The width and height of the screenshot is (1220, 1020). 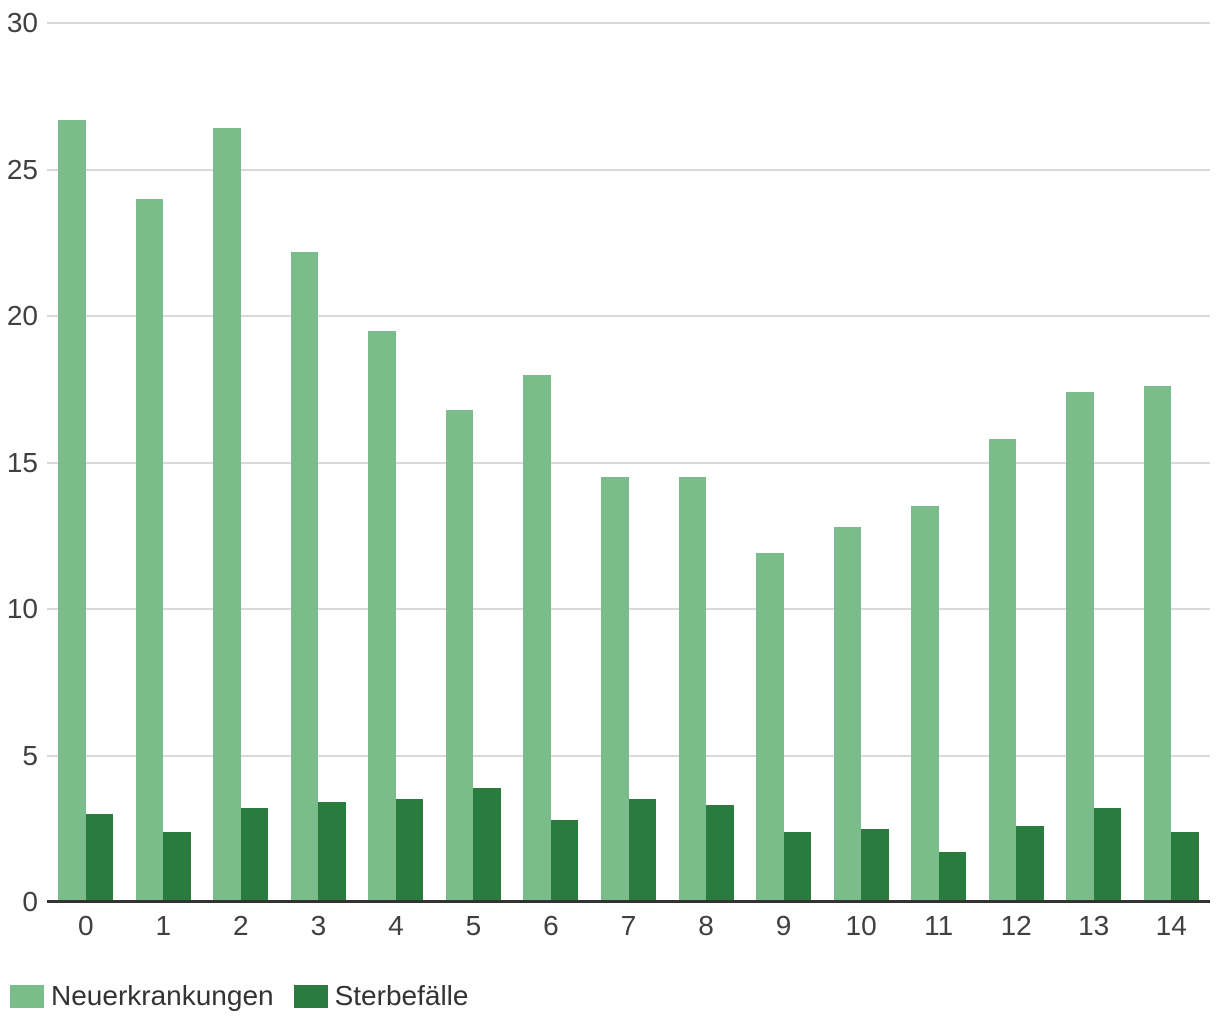 What do you see at coordinates (396, 925) in the screenshot?
I see `x-tick-label: 4` at bounding box center [396, 925].